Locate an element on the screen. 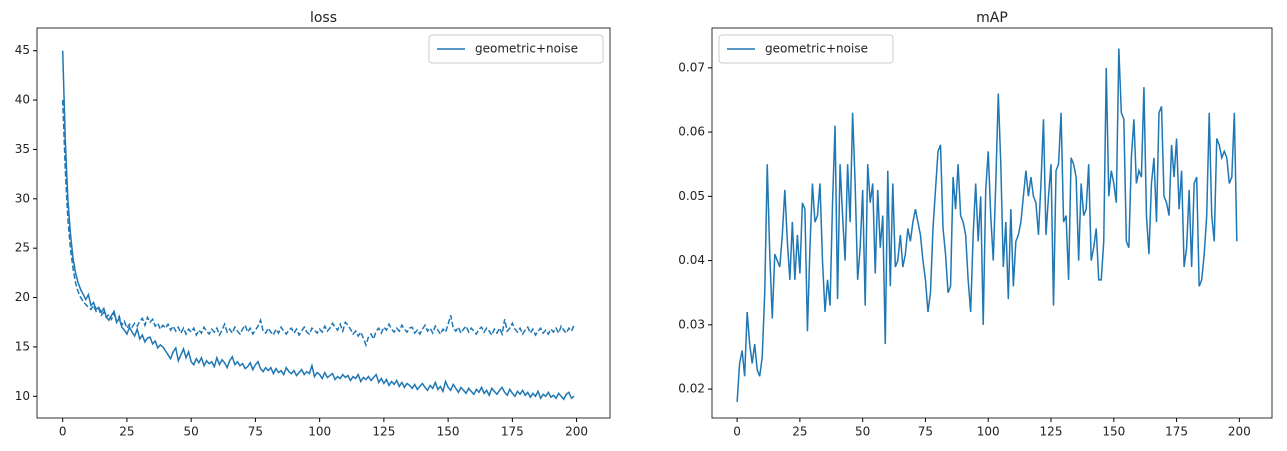 Image resolution: width=1287 pixels, height=451 pixels. y-tick-label: 0.07 is located at coordinates (691, 67).